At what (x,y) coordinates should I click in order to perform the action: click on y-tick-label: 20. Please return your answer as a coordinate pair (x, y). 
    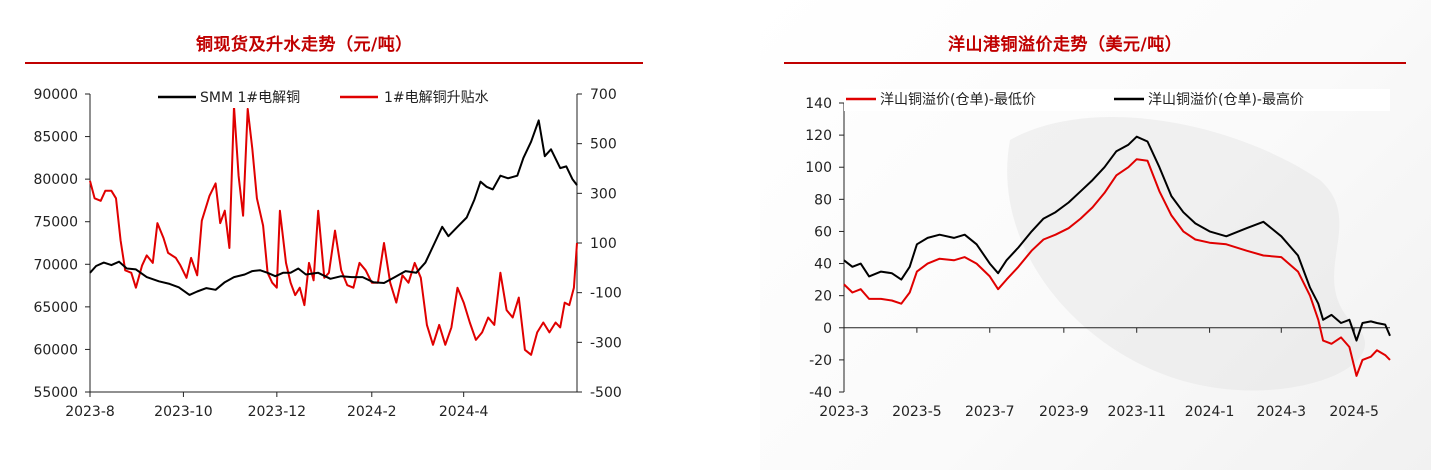
    Looking at the image, I should click on (823, 297).